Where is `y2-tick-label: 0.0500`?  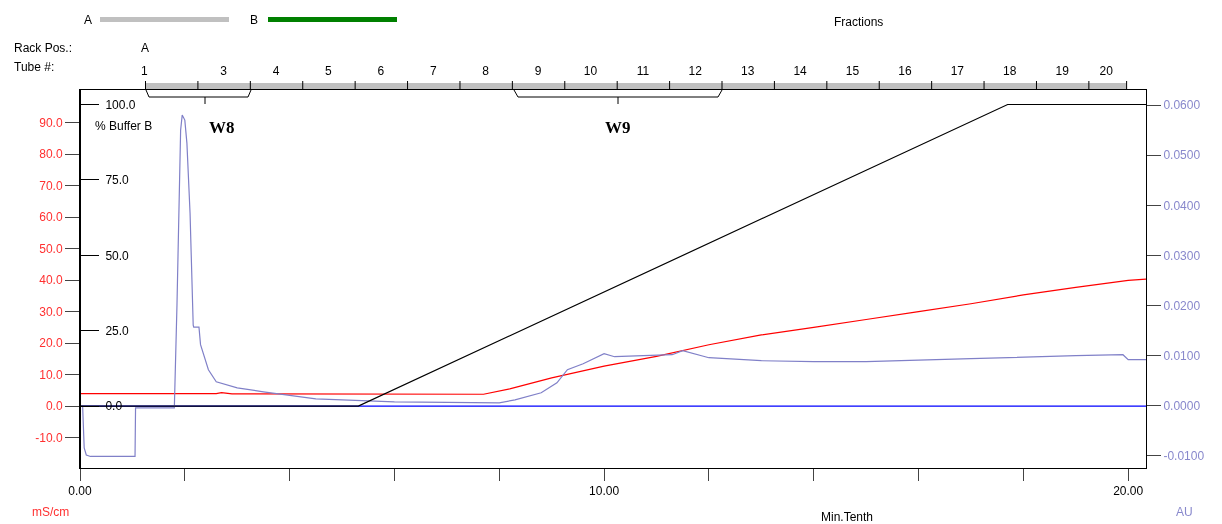 y2-tick-label: 0.0500 is located at coordinates (1182, 155).